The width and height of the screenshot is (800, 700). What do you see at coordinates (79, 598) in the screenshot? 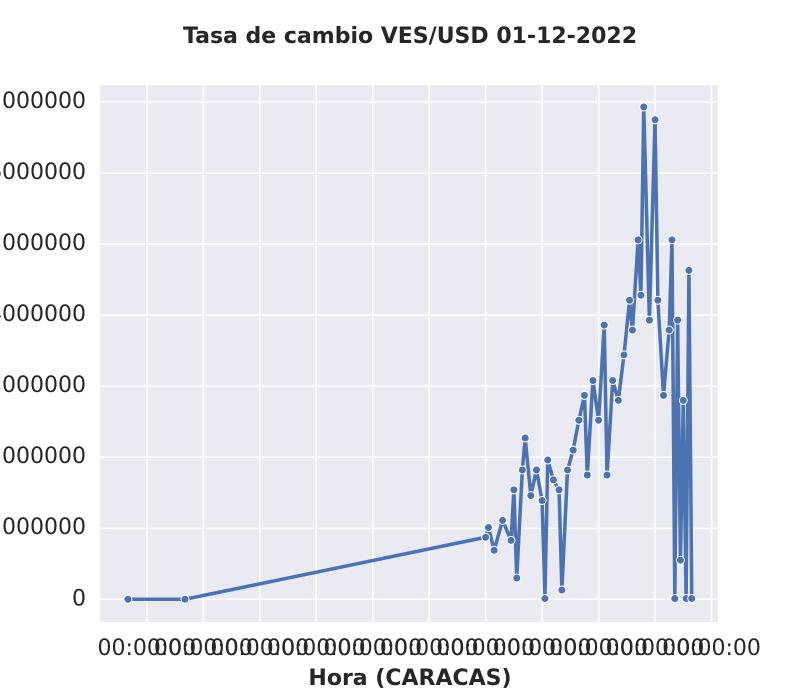
I see `y-tick-label: 0` at bounding box center [79, 598].